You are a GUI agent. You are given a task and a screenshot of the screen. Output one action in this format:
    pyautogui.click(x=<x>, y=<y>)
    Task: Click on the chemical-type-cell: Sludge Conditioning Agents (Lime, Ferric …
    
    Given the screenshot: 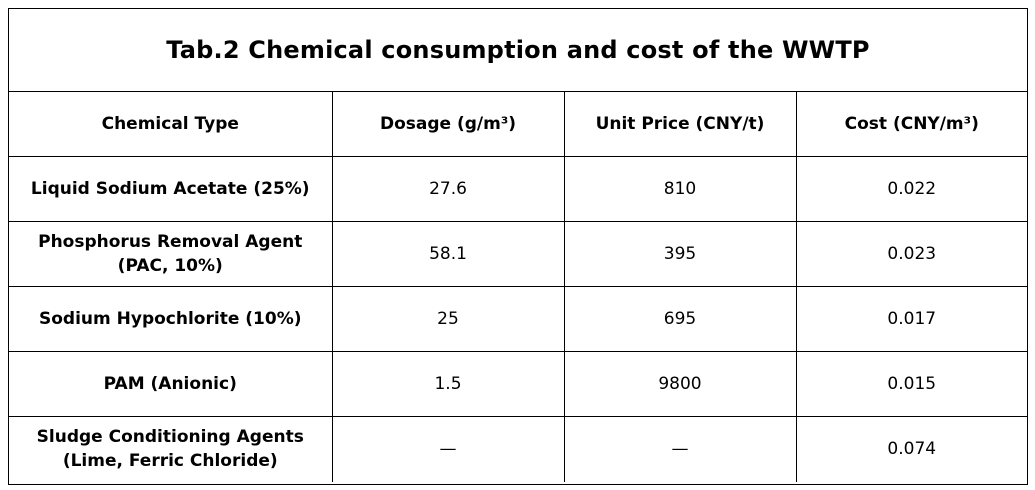 What is the action you would take?
    pyautogui.click(x=171, y=449)
    